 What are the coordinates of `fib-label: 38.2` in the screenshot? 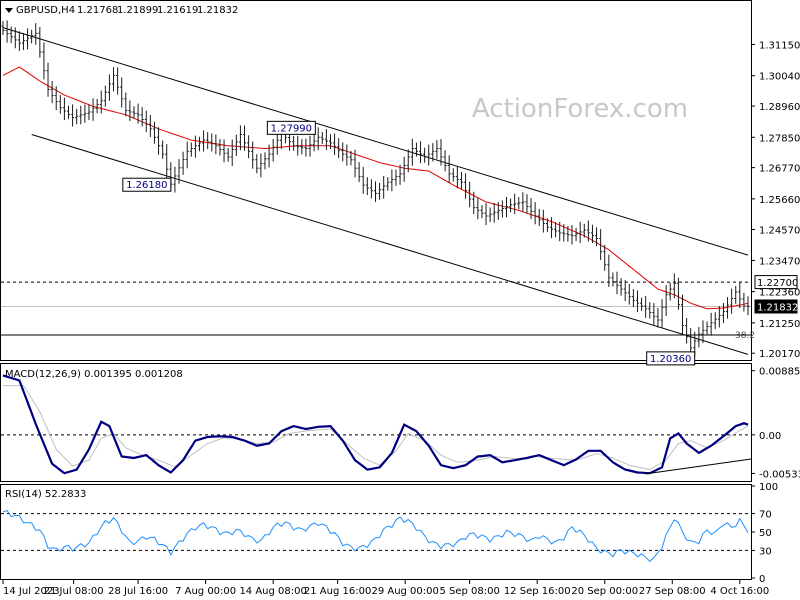 It's located at (745, 336).